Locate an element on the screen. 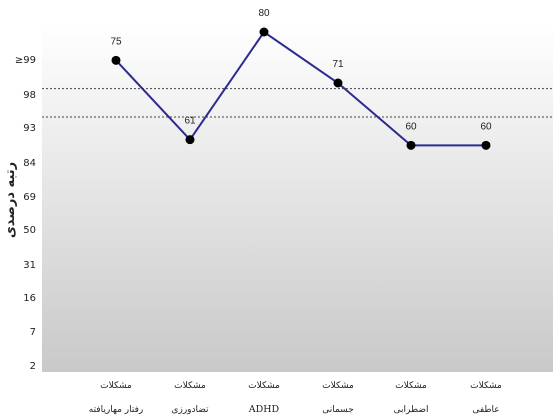 This screenshot has height=419, width=553. y-tick-label: 16 is located at coordinates (29, 298).